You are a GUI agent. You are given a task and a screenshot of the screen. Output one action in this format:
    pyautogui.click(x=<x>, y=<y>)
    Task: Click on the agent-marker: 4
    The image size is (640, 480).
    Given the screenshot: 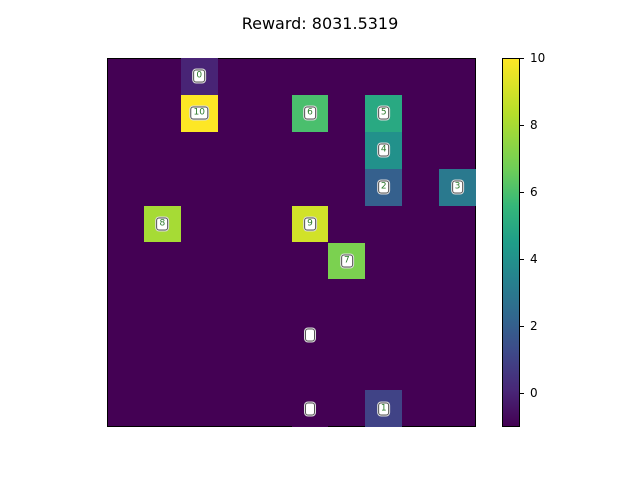 What is the action you would take?
    pyautogui.click(x=383, y=150)
    